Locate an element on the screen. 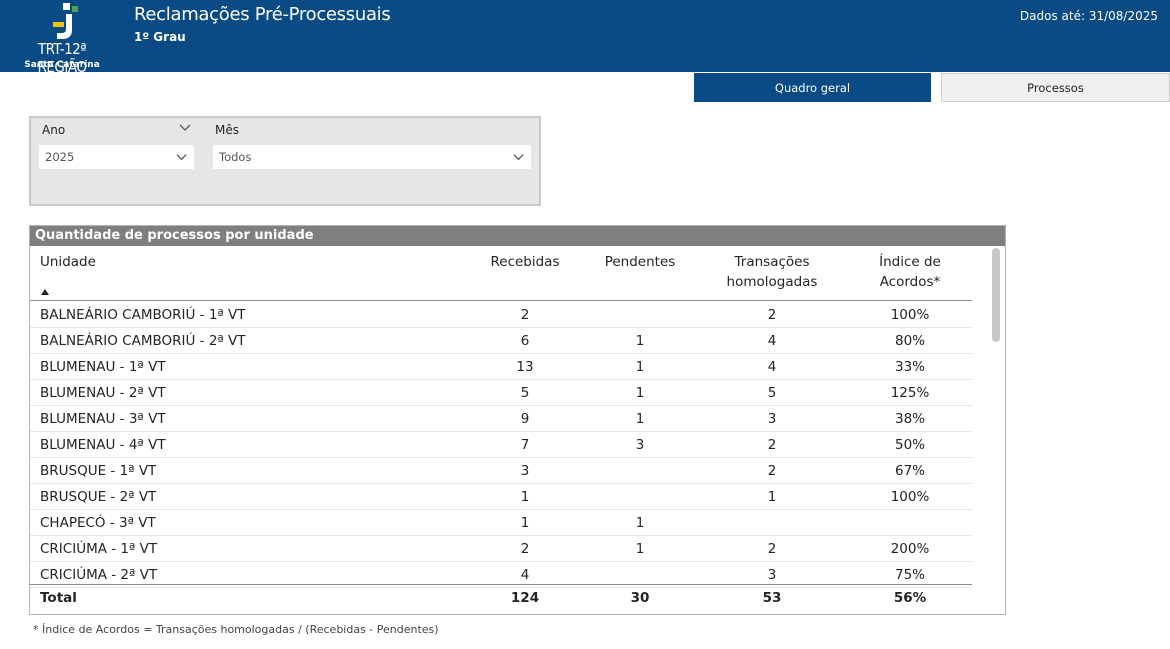  filter-panel: Ano Mês 2025 Todos is located at coordinates (285, 161).